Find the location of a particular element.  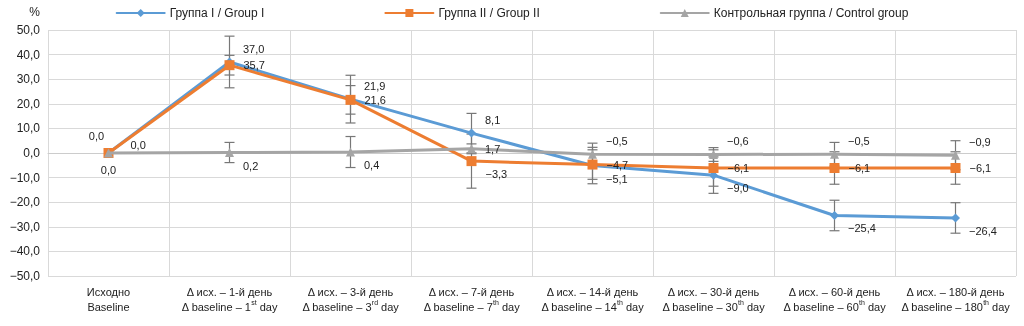

y-tick-label: −40,0 is located at coordinates (25, 251).